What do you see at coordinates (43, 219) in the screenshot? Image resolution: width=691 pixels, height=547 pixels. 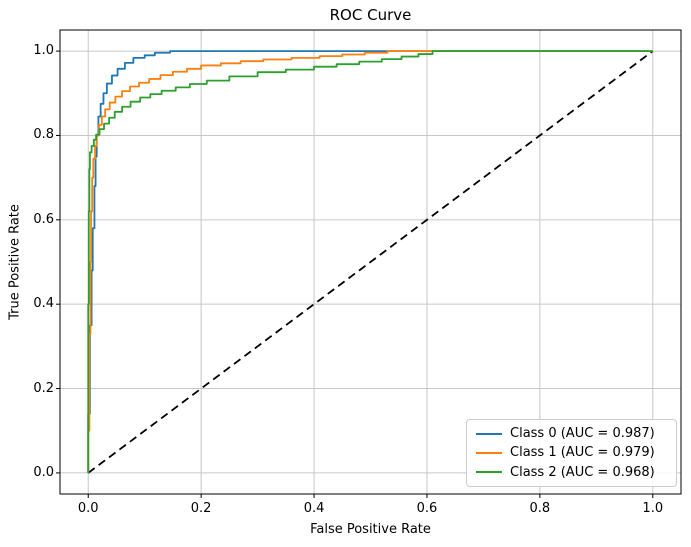 I see `y-tick-label: 0.6` at bounding box center [43, 219].